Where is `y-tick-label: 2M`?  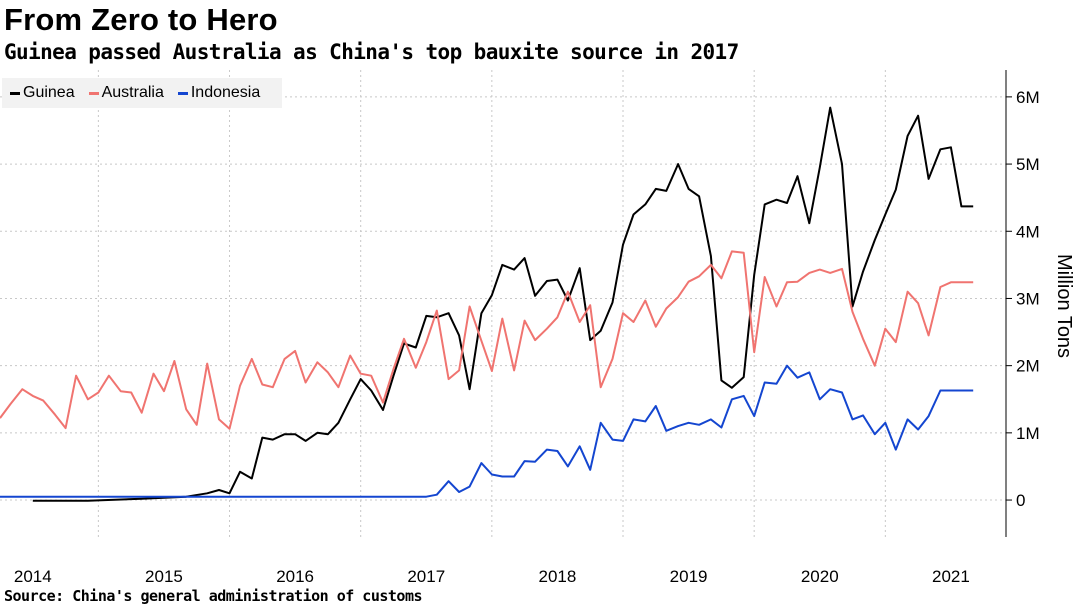 y-tick-label: 2M is located at coordinates (1028, 366).